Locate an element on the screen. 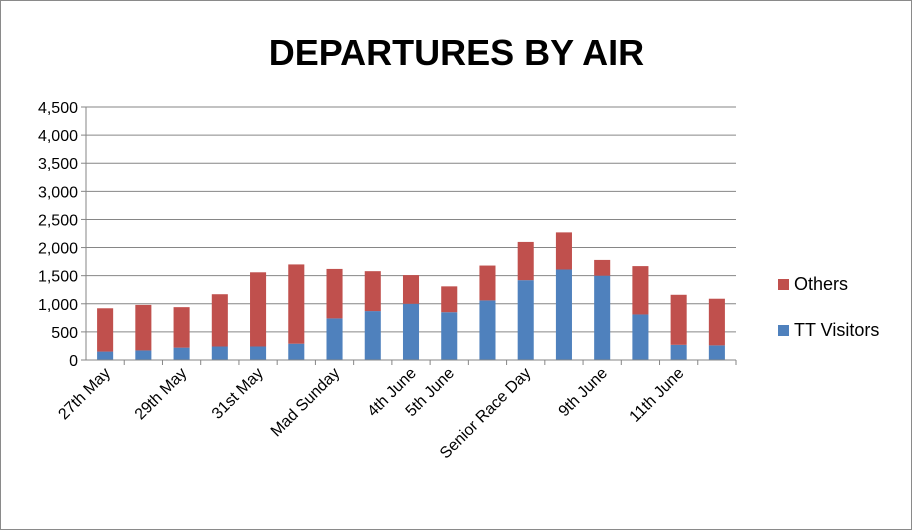 This screenshot has height=531, width=913. x-tick-label: 11th June is located at coordinates (657, 395).